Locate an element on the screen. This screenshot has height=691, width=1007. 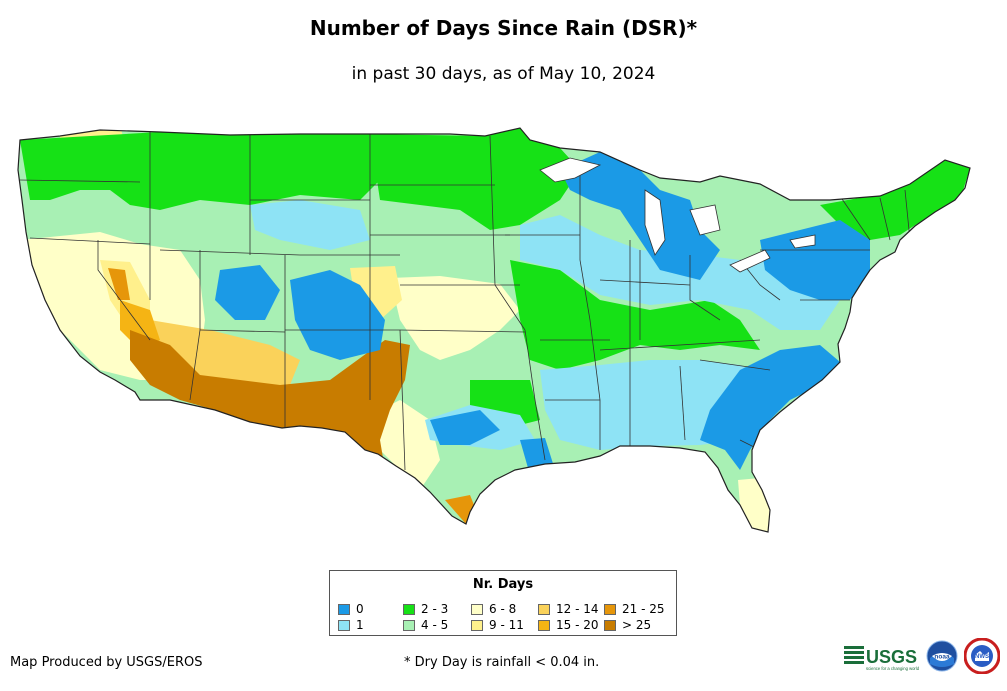
region-0-utah is located at coordinates (247, 292).